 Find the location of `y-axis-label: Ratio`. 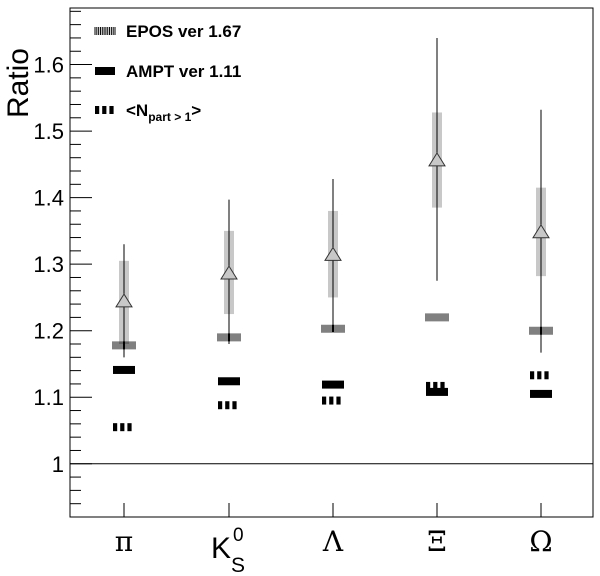

y-axis-label: Ratio is located at coordinates (18, 83).